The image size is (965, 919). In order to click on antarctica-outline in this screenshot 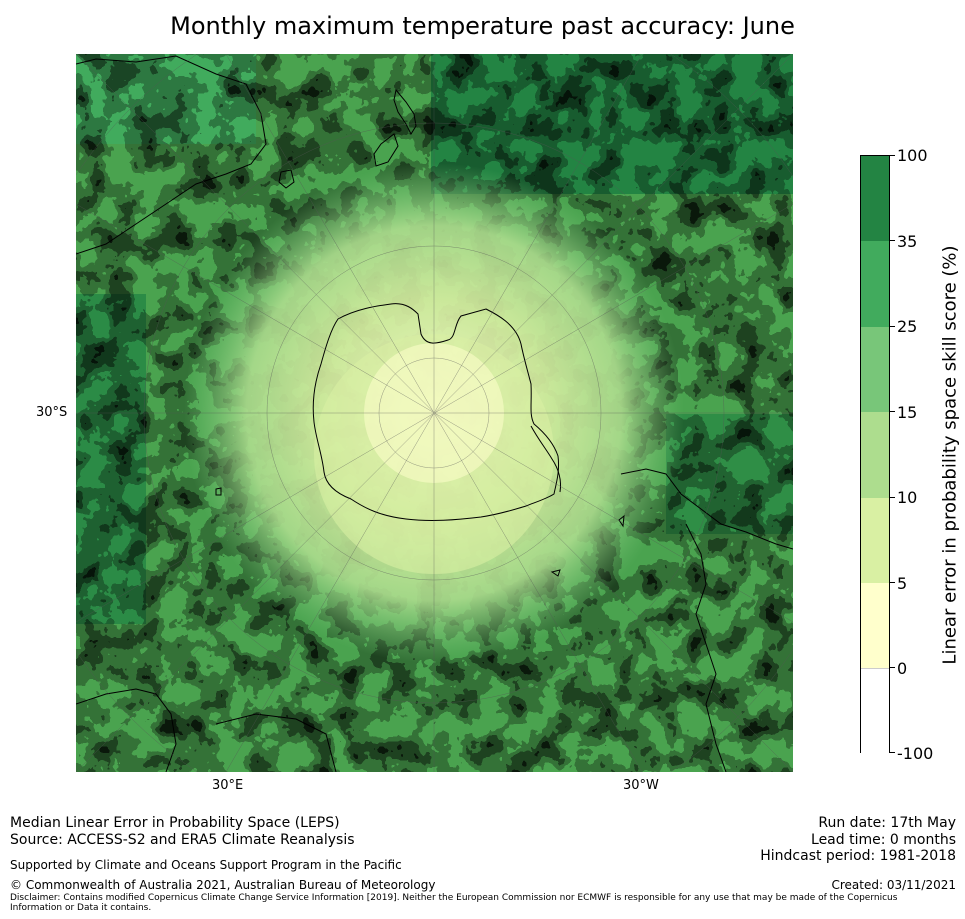, I will do `click(435, 412)`.